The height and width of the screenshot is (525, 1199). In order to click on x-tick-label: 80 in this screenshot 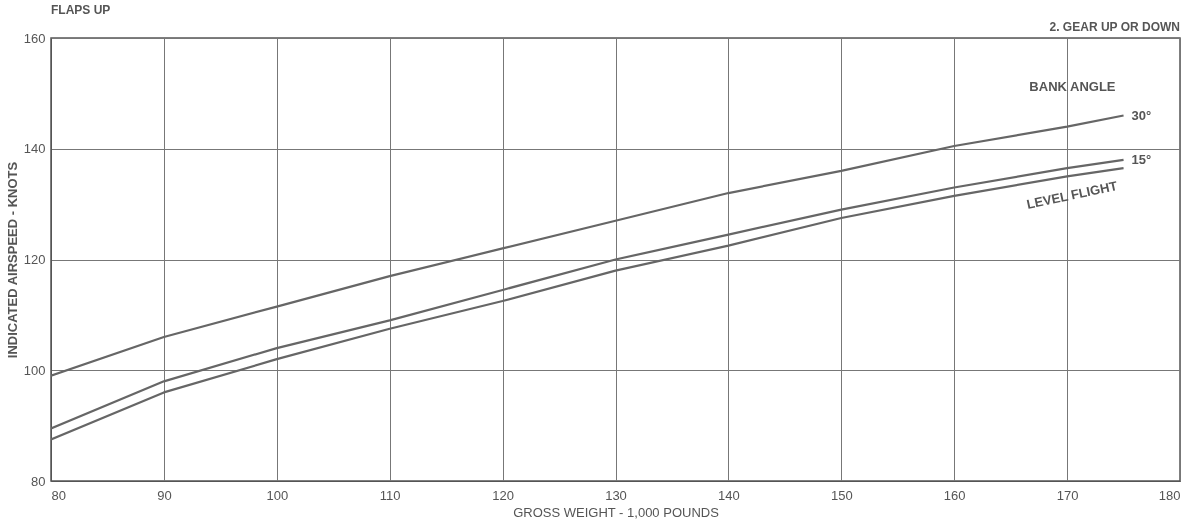, I will do `click(58, 495)`.